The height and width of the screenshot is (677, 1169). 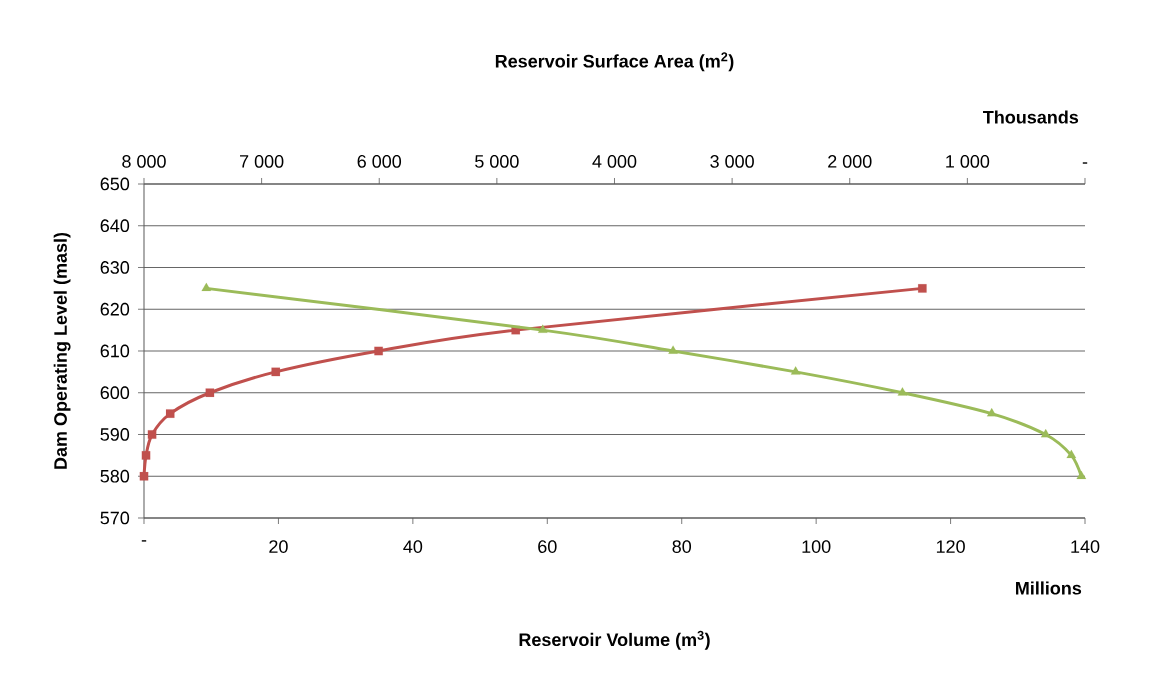 What do you see at coordinates (115, 267) in the screenshot?
I see `y-tick-label: 630` at bounding box center [115, 267].